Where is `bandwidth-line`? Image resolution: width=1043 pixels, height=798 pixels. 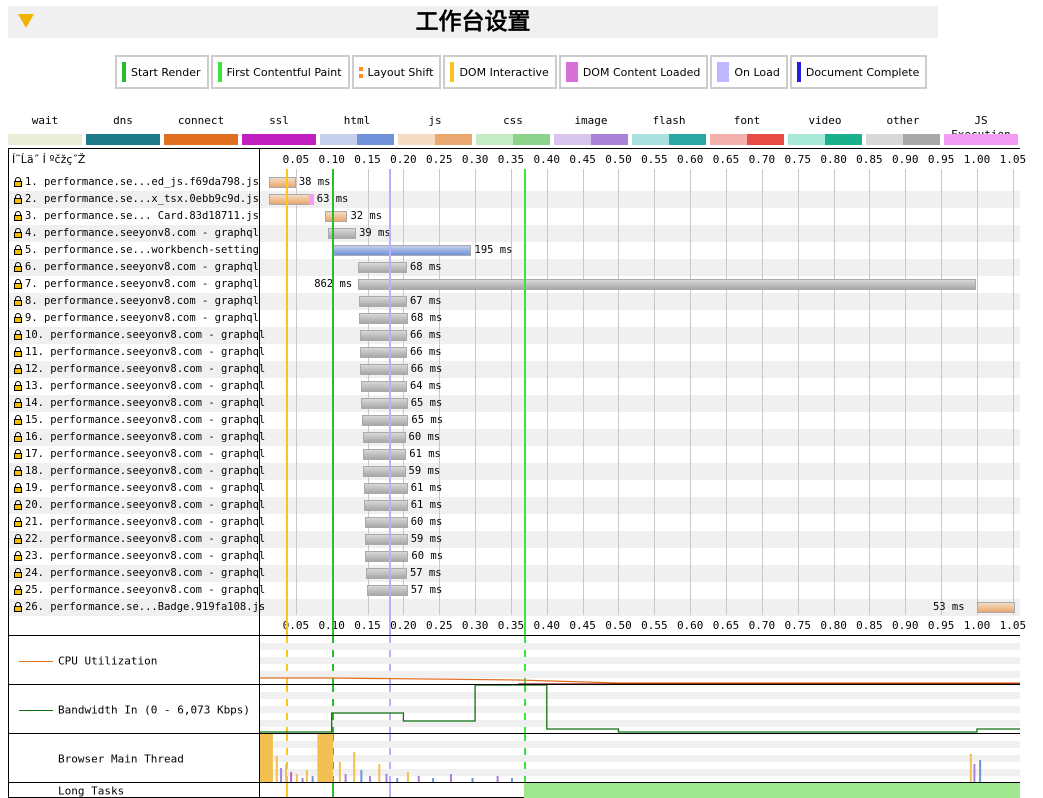 bandwidth-line is located at coordinates (640, 709).